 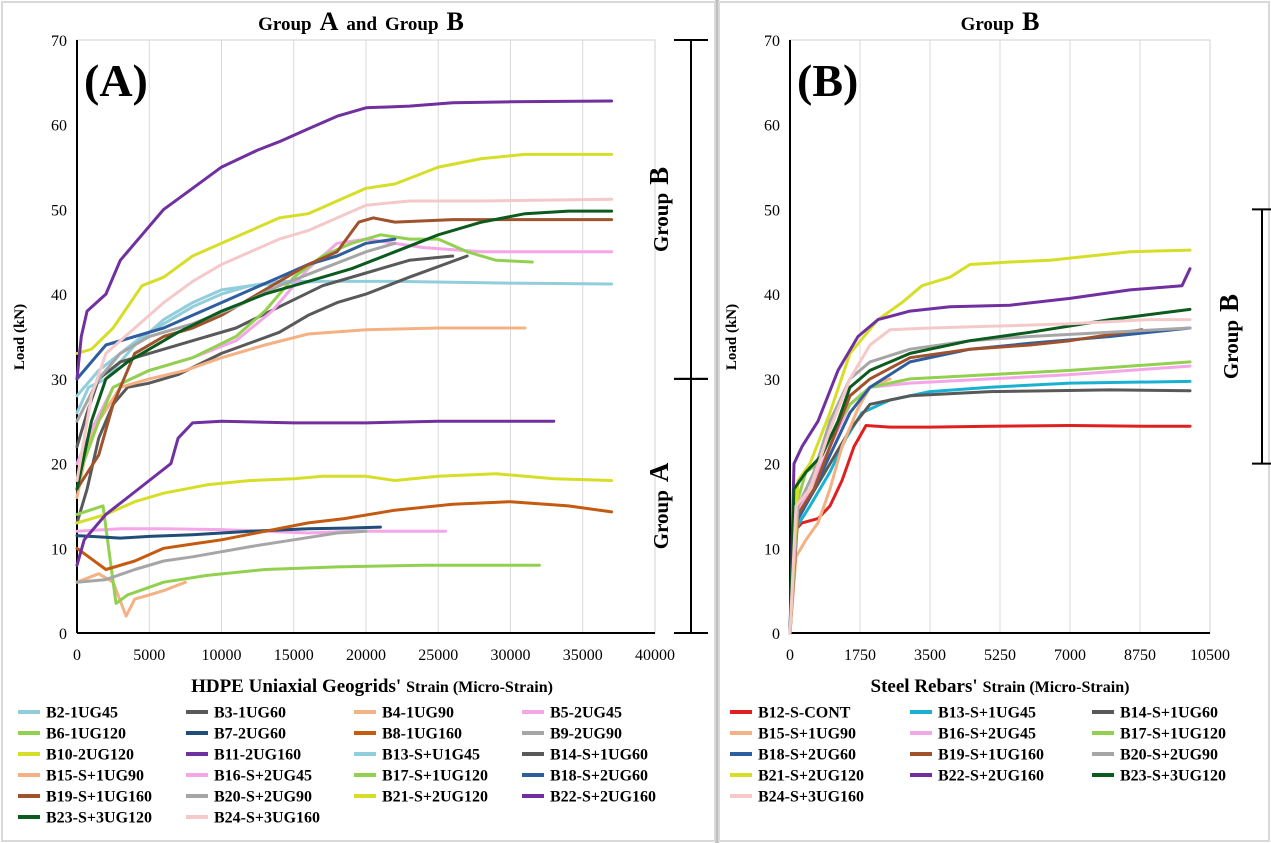 I want to click on x-tick-label: 30000, so click(x=511, y=655).